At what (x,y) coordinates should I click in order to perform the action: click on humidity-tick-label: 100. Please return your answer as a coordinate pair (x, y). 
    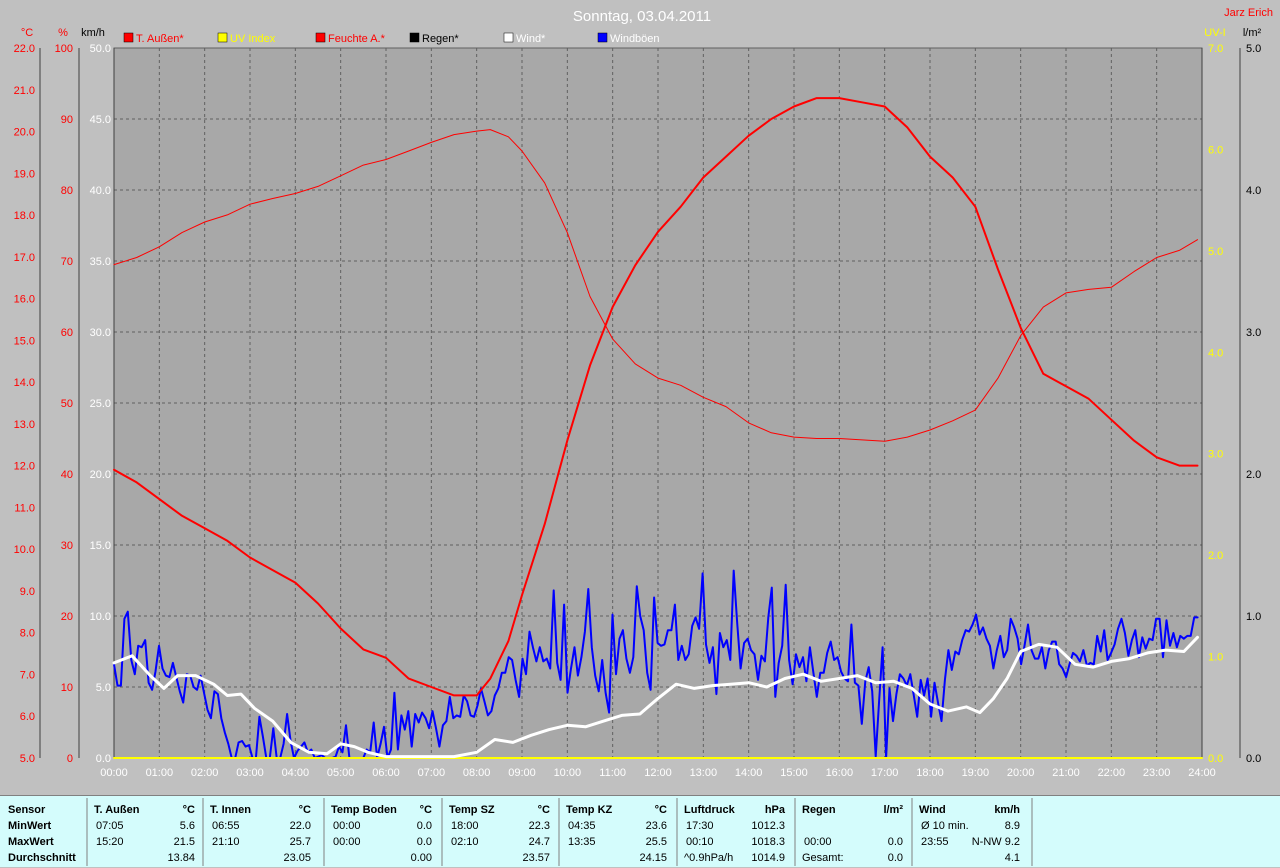
    Looking at the image, I should click on (64, 49).